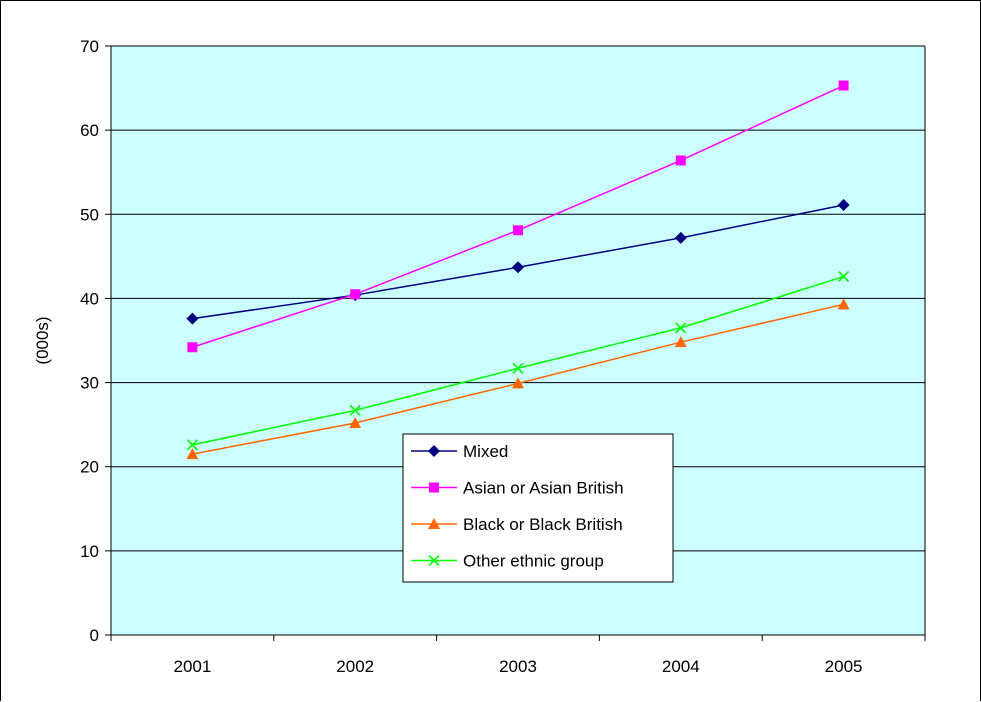 This screenshot has height=702, width=981. I want to click on x-tick-label: 2002, so click(355, 666).